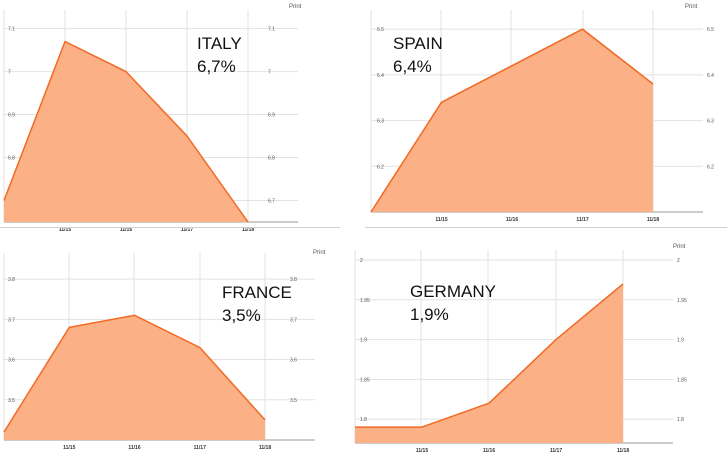 The height and width of the screenshot is (455, 727). I want to click on y-tick-label-left: 1.8, so click(363, 420).